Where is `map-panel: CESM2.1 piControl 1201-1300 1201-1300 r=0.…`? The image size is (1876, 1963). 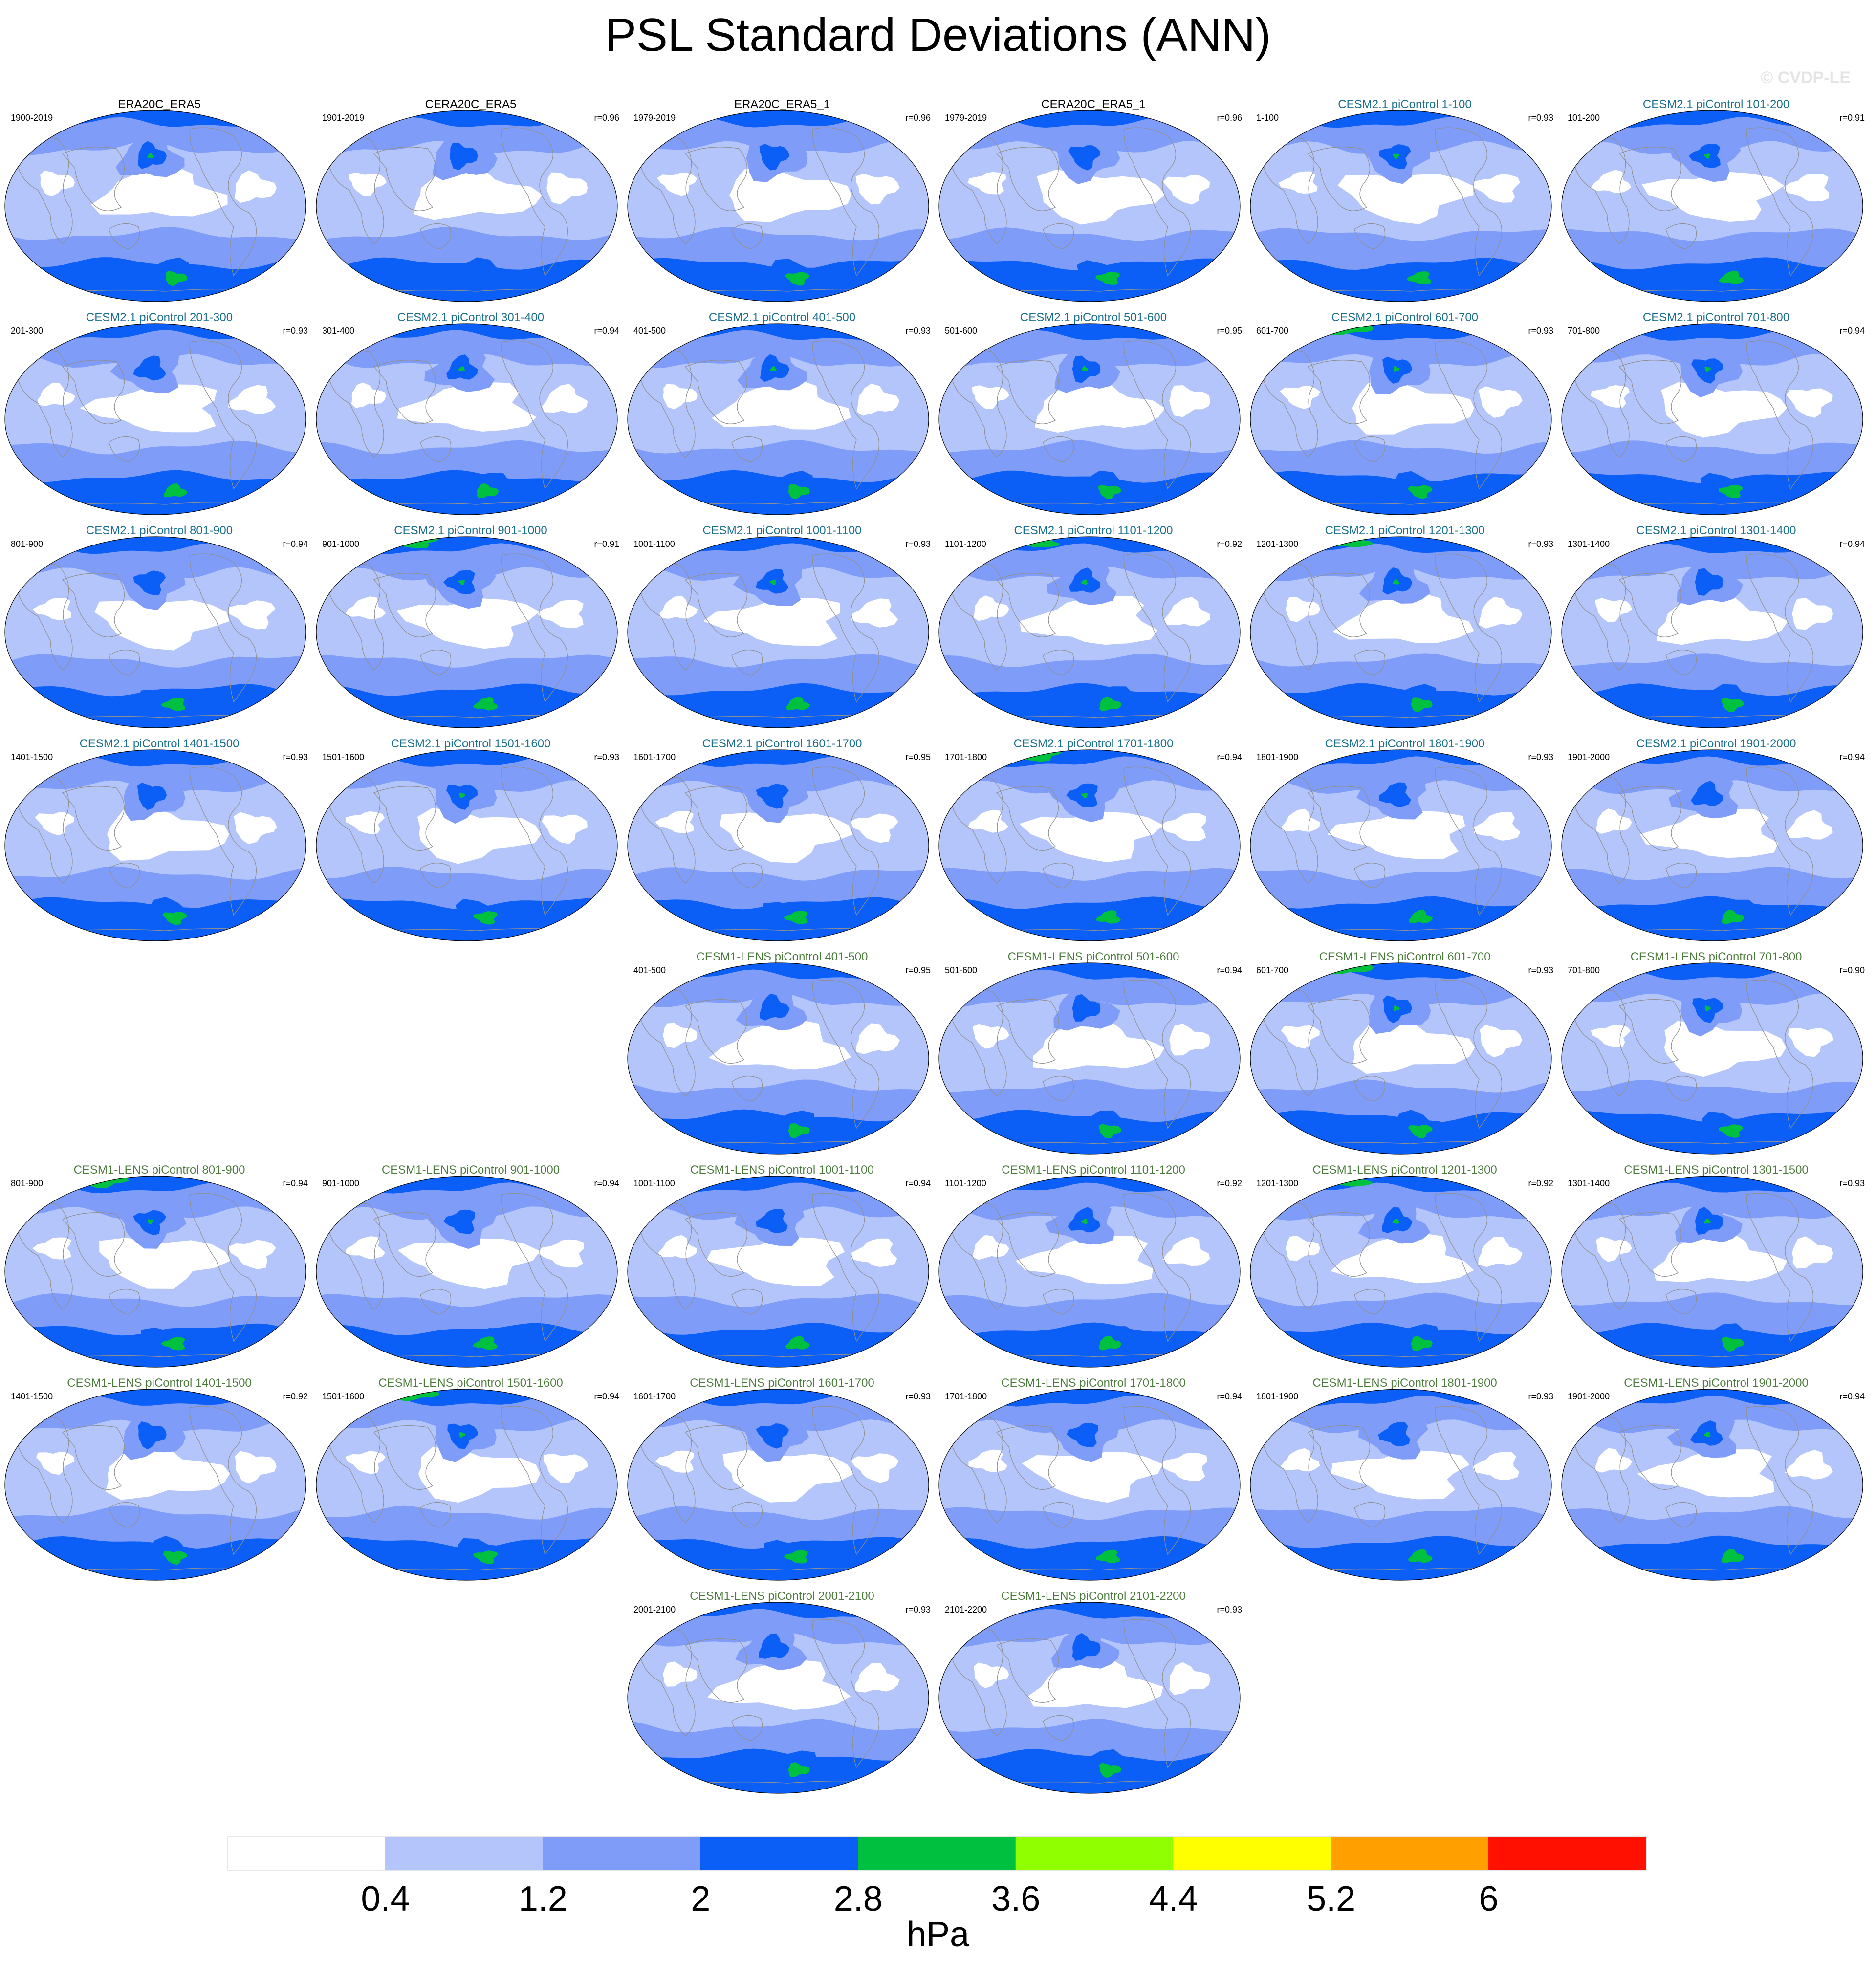
map-panel: CESM2.1 piControl 1201-1300 1201-1300 r=0.… is located at coordinates (1404, 628).